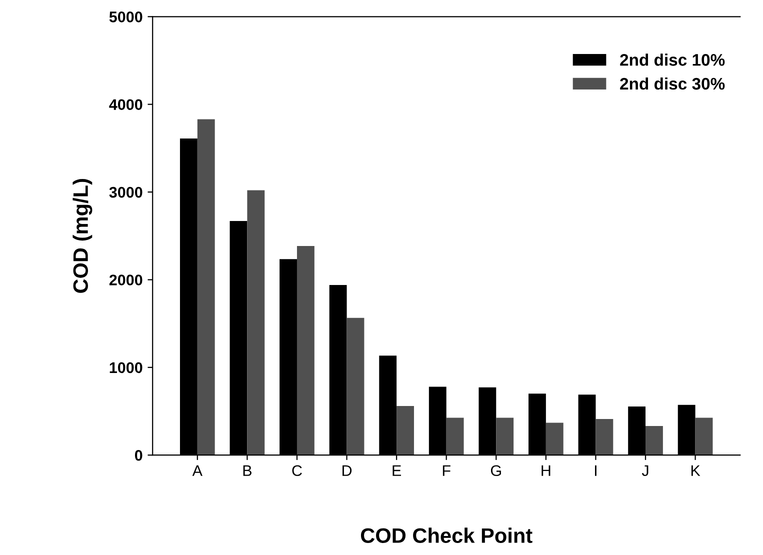 The height and width of the screenshot is (555, 763). Describe the element at coordinates (347, 470) in the screenshot. I see `x-tick-label: D` at that location.